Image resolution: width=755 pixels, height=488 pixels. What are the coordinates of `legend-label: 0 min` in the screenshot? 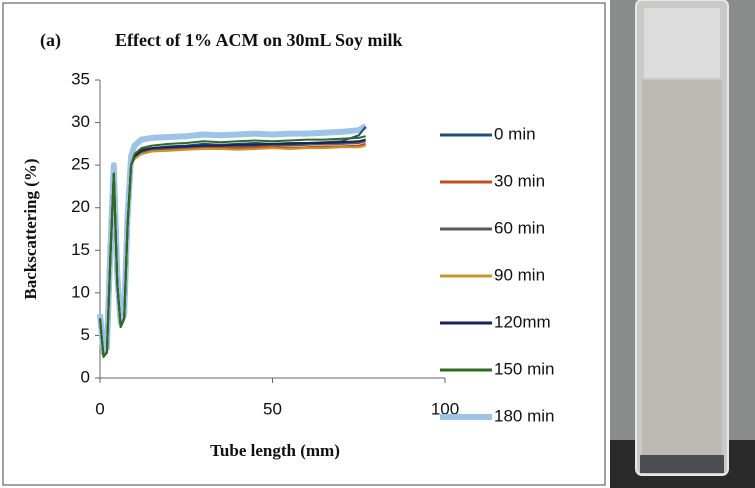 It's located at (515, 133).